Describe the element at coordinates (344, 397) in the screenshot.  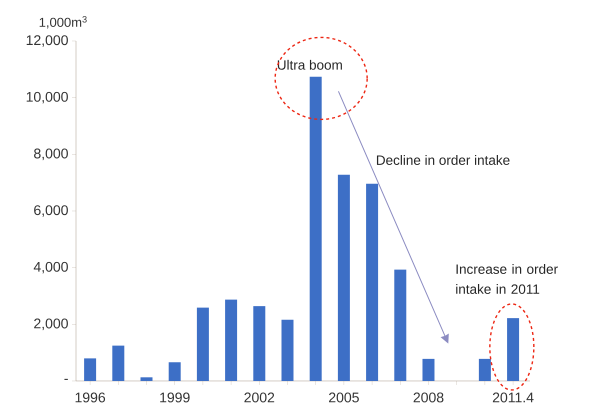
I see `x-tick-label: 2005` at that location.